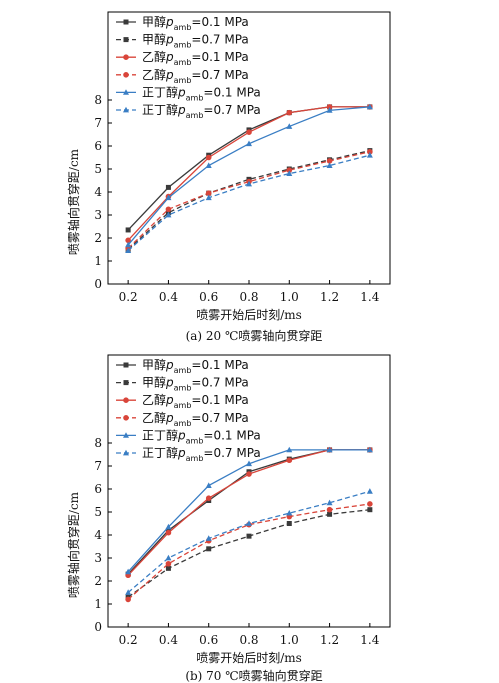 Image resolution: width=499 pixels, height=683 pixels. Describe the element at coordinates (98, 215) in the screenshot. I see `y-tick-label: 3` at that location.